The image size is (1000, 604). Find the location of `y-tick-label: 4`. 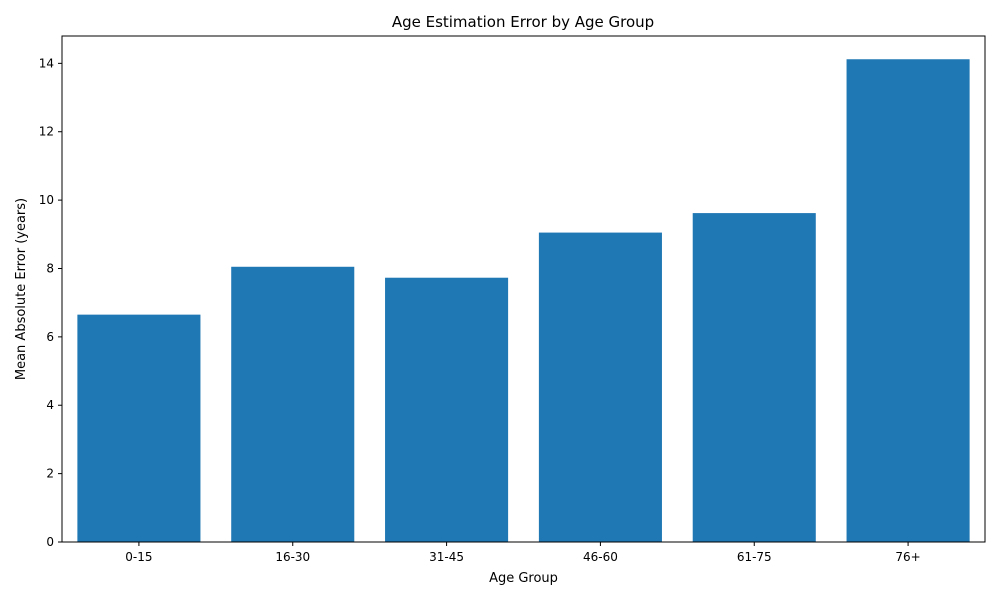

y-tick-label: 4 is located at coordinates (50, 405).